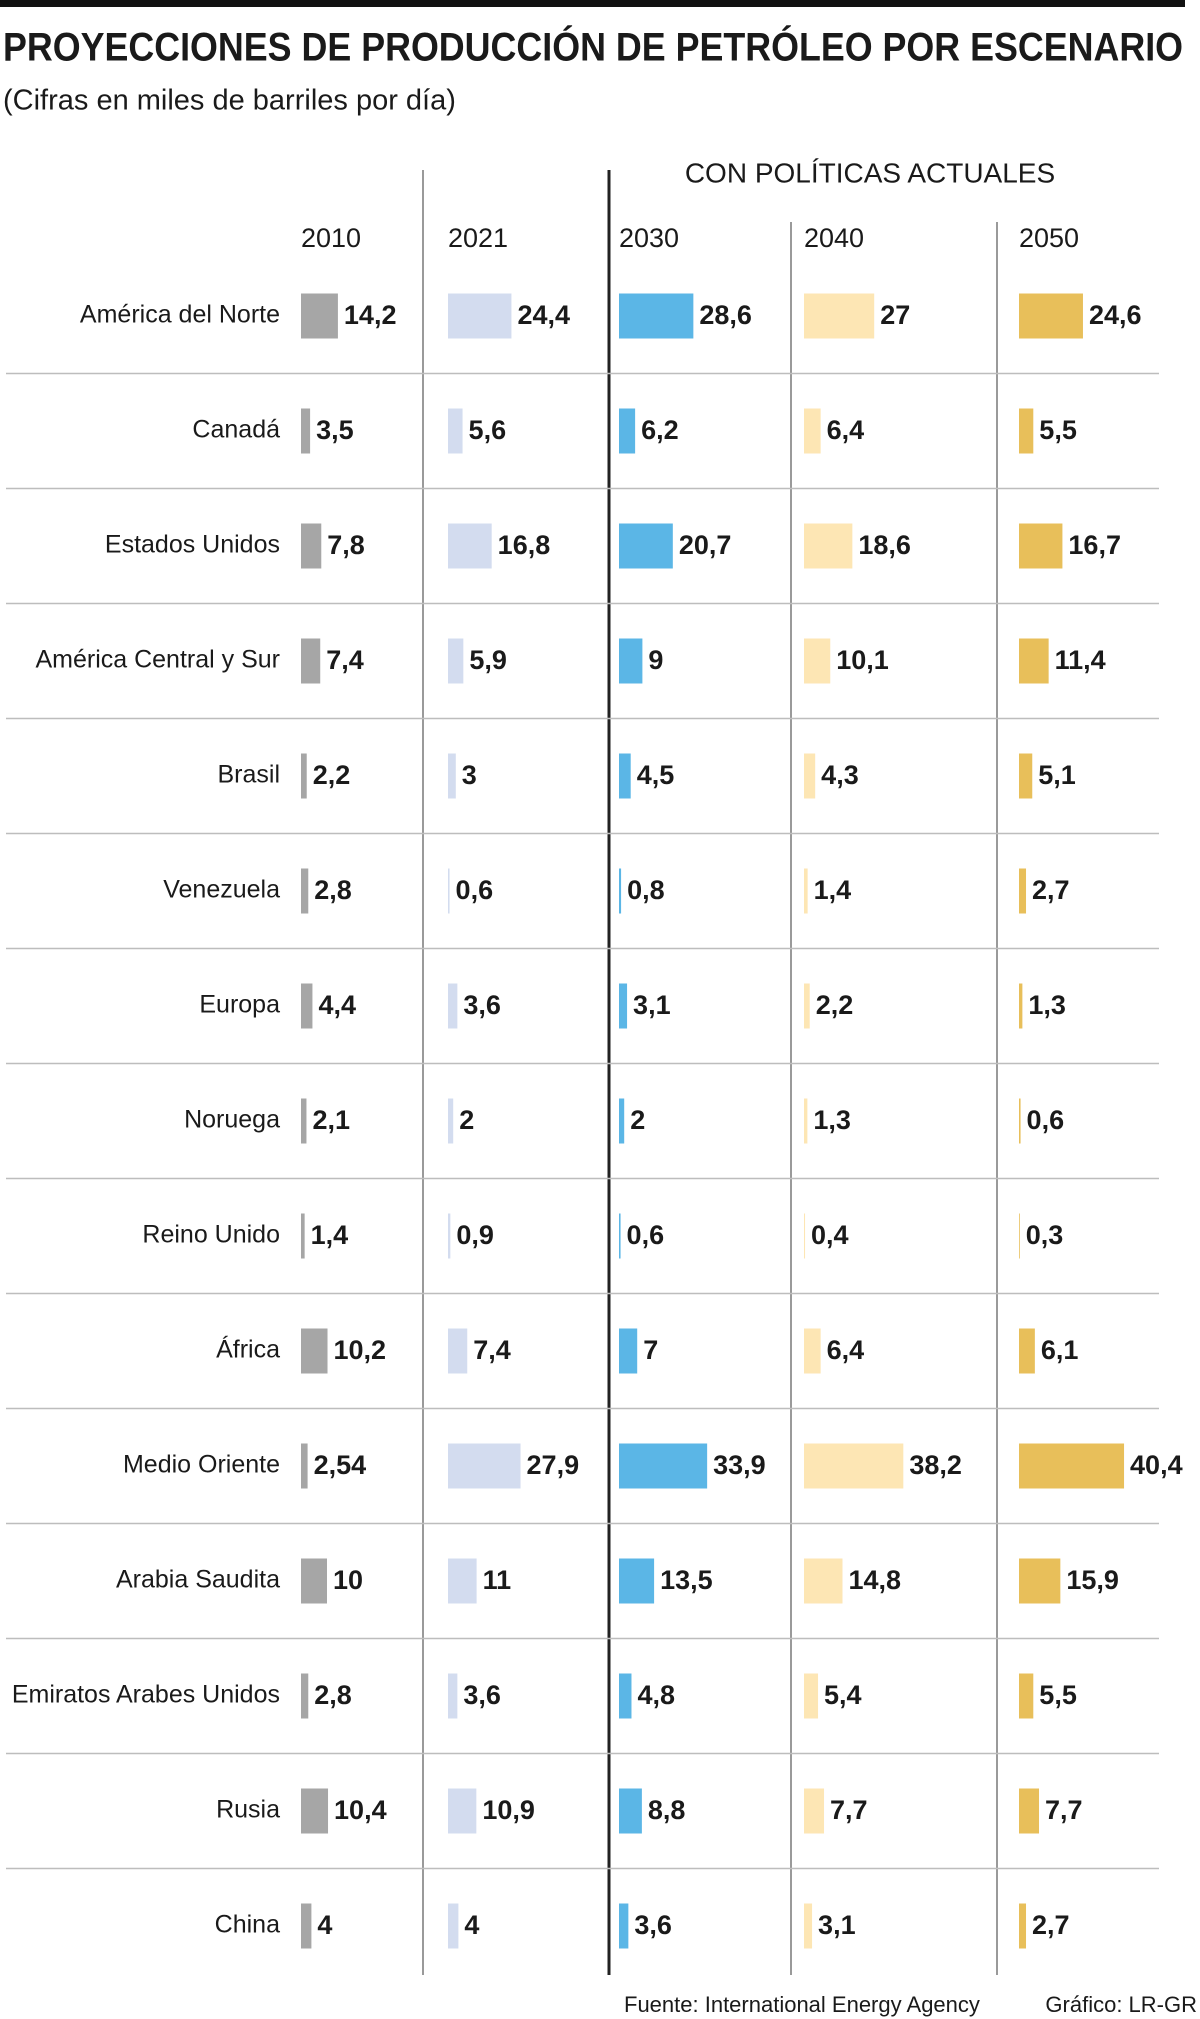 This screenshot has width=1200, height=2019. What do you see at coordinates (146, 1695) in the screenshot?
I see `category-label: Emiratos Arabes Unidos` at bounding box center [146, 1695].